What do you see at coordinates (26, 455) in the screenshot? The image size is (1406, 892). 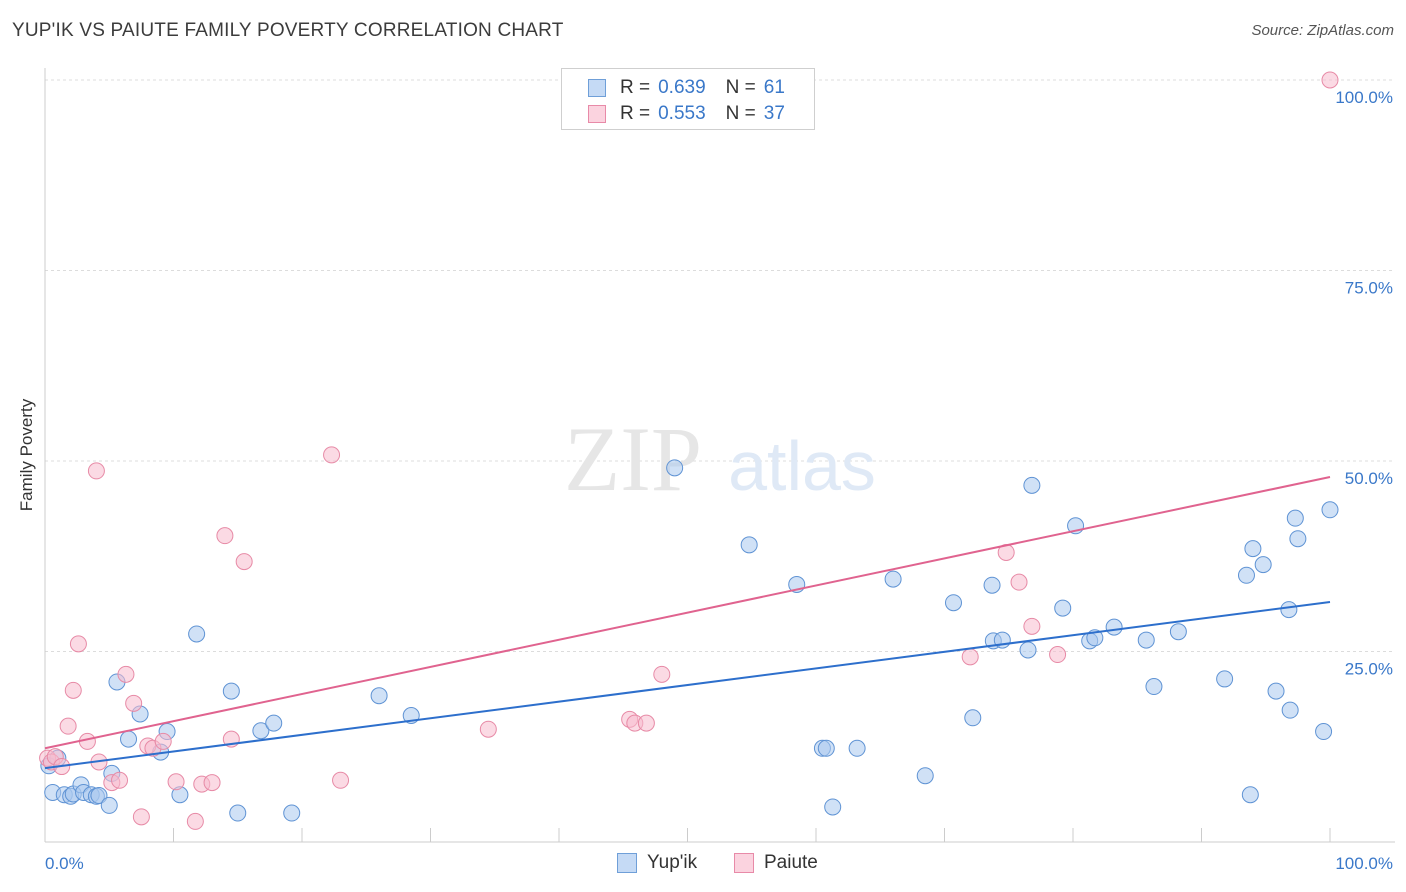 I see `y-axis-label: Family Poverty` at bounding box center [26, 455].